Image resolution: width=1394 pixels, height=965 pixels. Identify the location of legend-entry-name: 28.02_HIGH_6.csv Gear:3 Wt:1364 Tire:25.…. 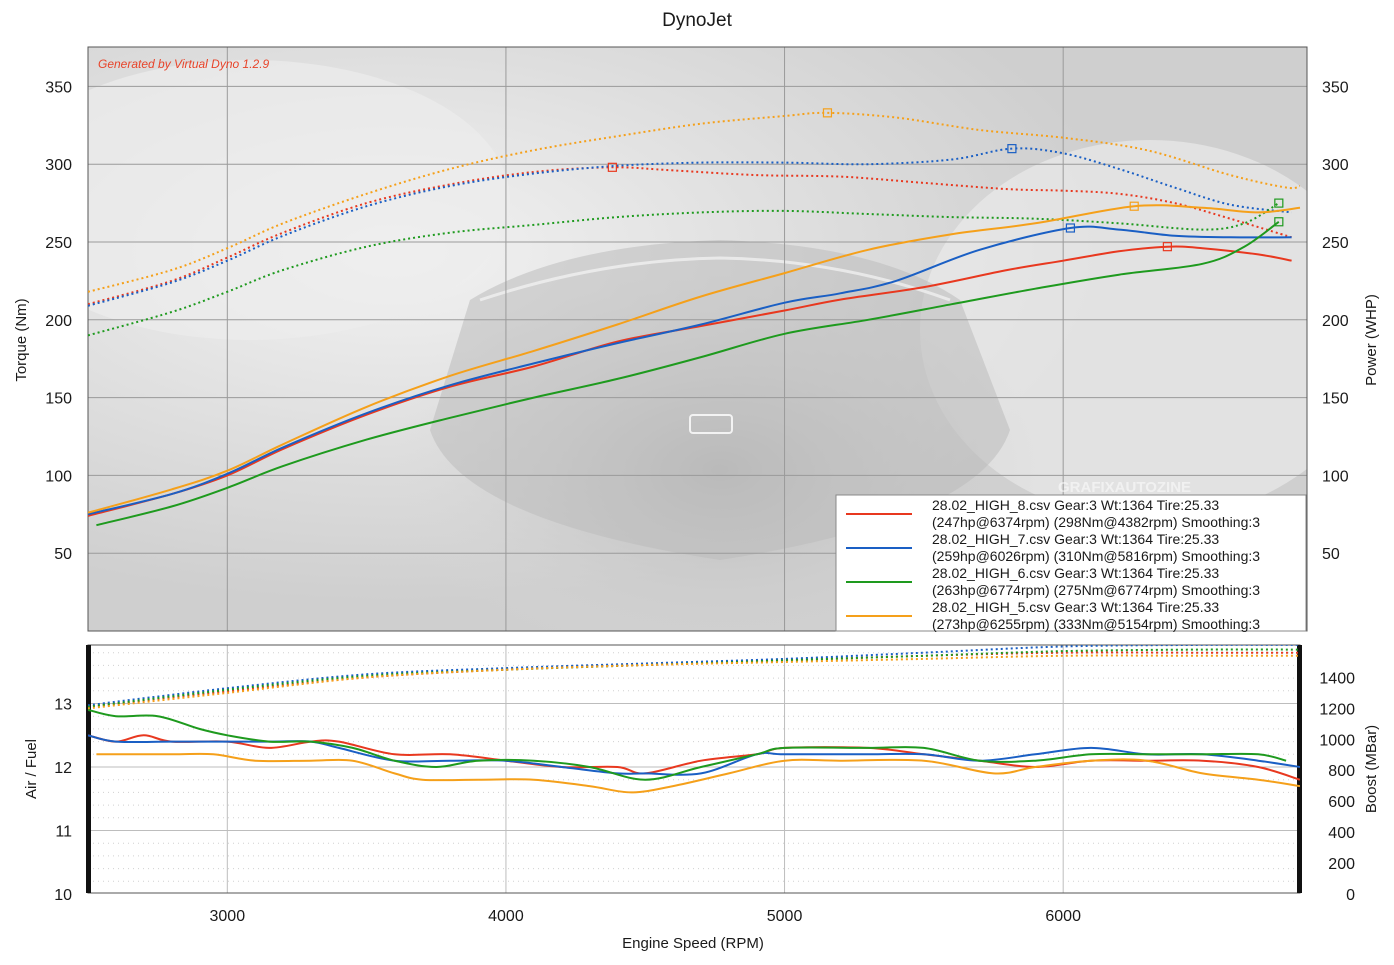
(1075, 573).